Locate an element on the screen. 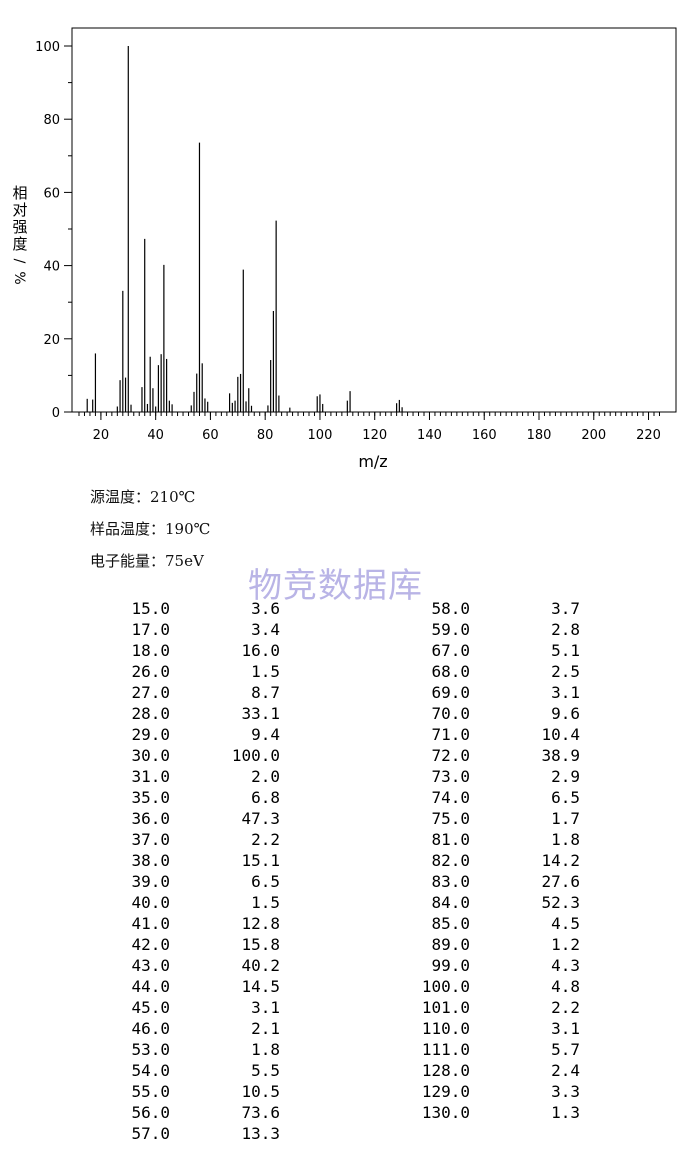 This screenshot has height=1162, width=696. y-axis-label-char: % is located at coordinates (19, 277).